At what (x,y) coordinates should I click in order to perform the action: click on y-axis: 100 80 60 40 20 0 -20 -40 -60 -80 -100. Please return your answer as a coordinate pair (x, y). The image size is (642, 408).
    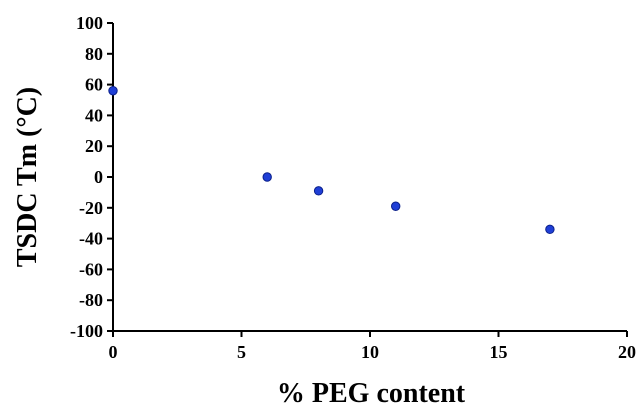
    Looking at the image, I should click on (92, 177).